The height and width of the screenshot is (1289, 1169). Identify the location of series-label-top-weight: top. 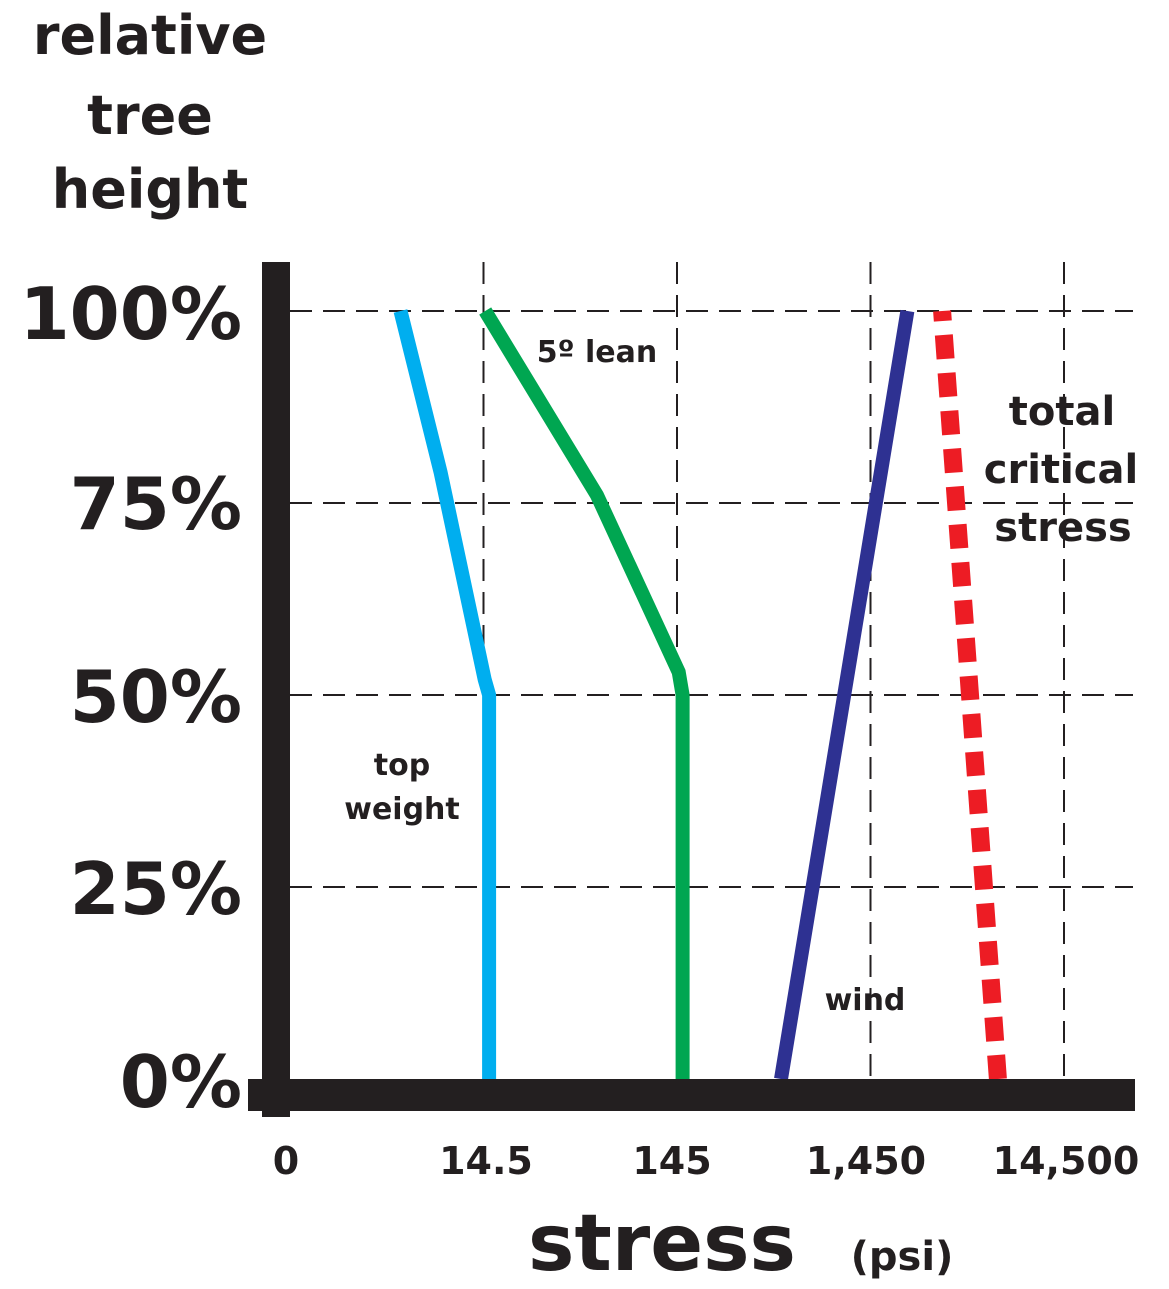
(402, 765).